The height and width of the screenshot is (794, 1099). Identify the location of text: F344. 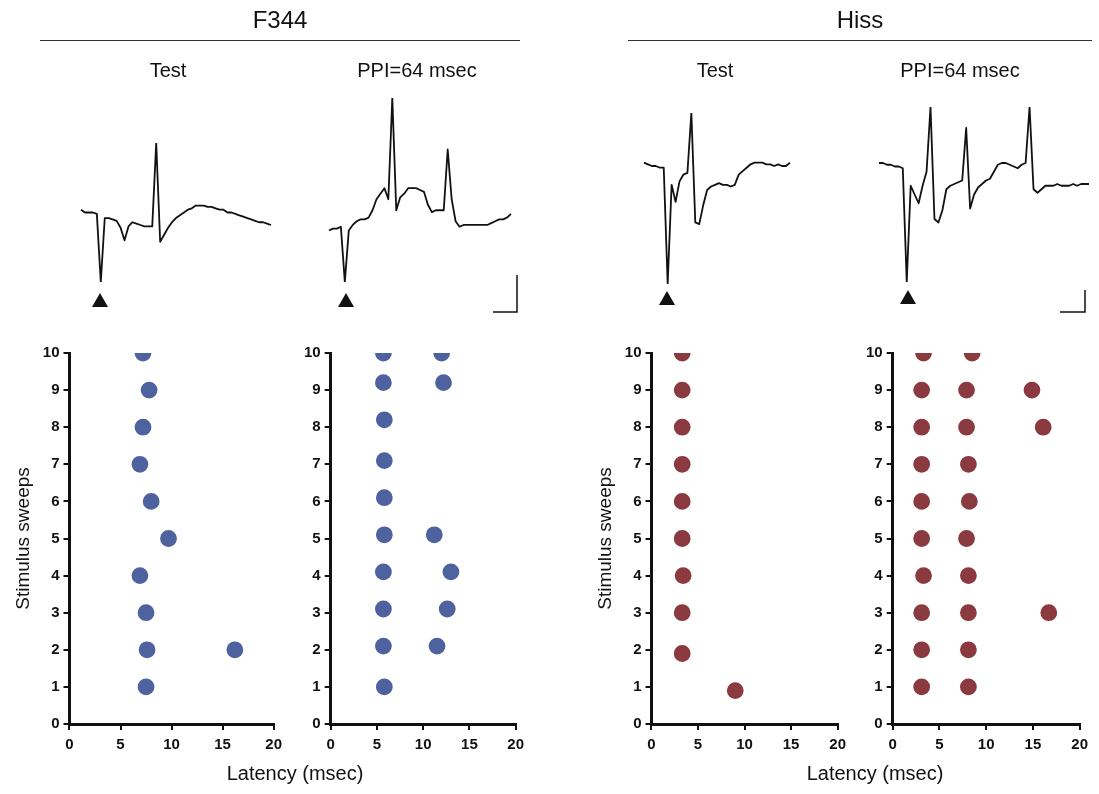
(280, 23).